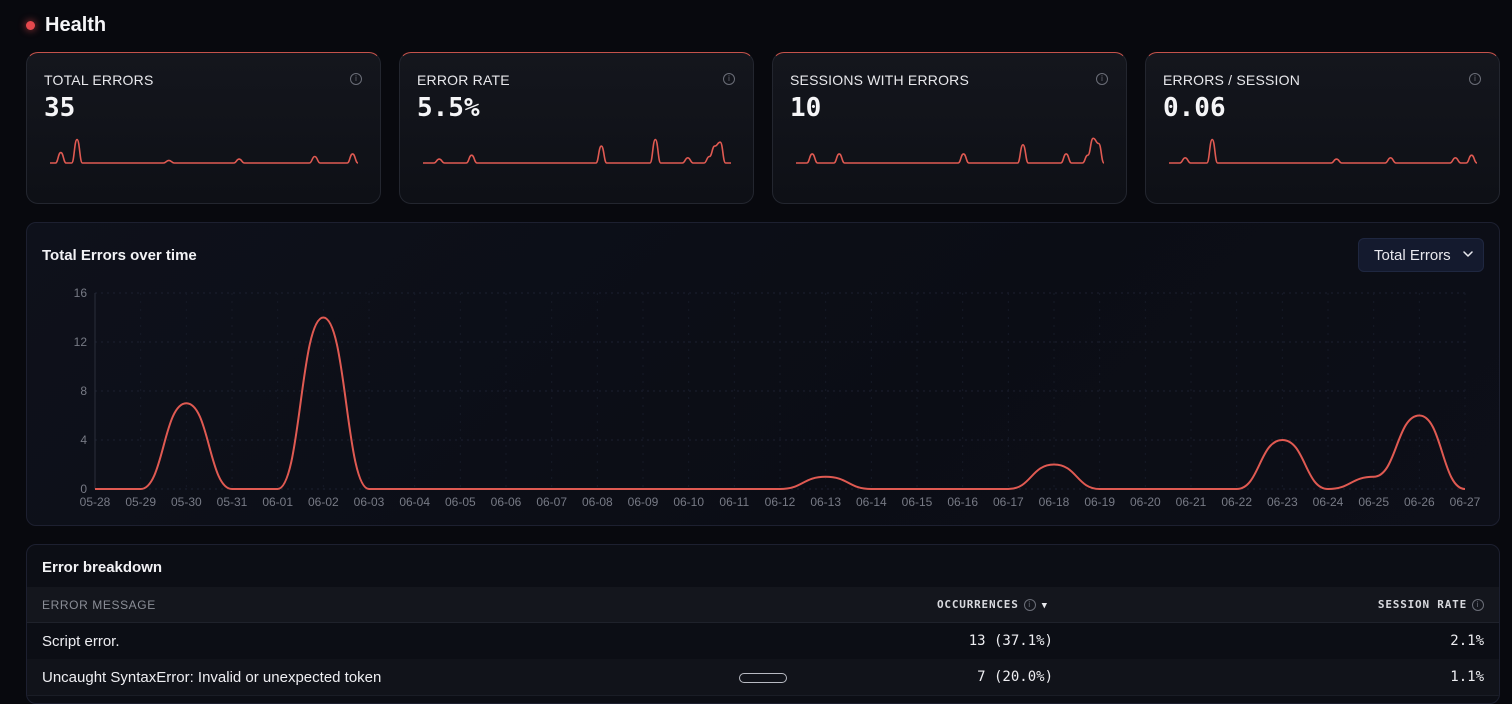 This screenshot has width=1512, height=704. I want to click on x-tick-label: 06-24, so click(1328, 502).